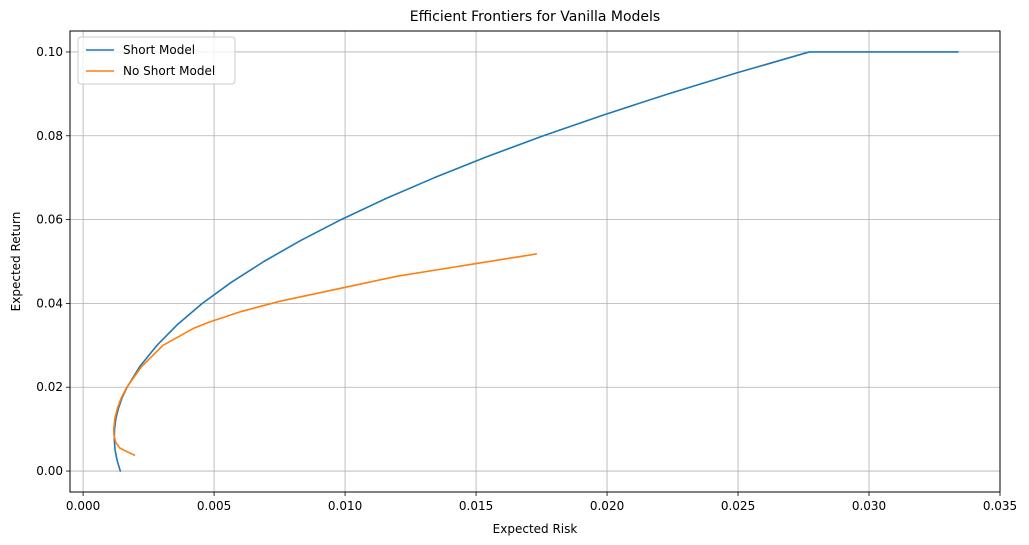 This screenshot has height=545, width=1029. What do you see at coordinates (49, 52) in the screenshot?
I see `y-tick-label: 0.10` at bounding box center [49, 52].